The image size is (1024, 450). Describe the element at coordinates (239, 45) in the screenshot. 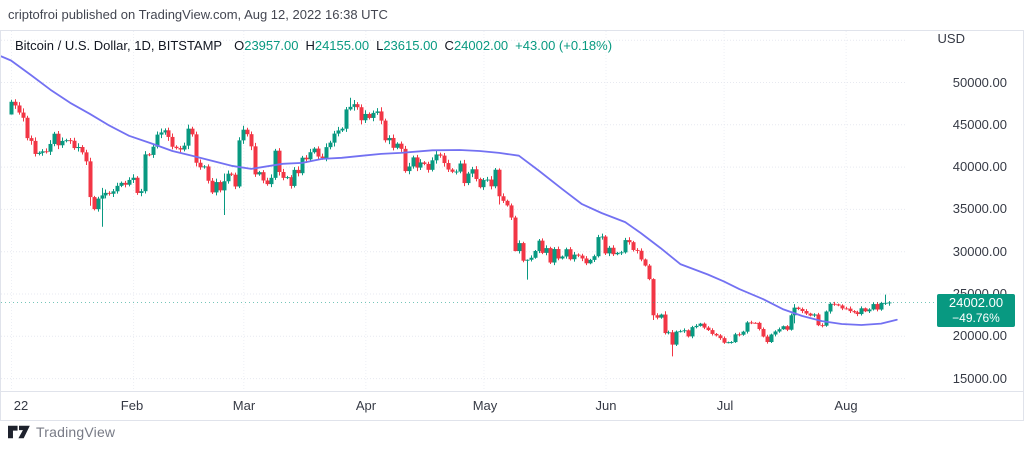

I see `open-label: O` at that location.